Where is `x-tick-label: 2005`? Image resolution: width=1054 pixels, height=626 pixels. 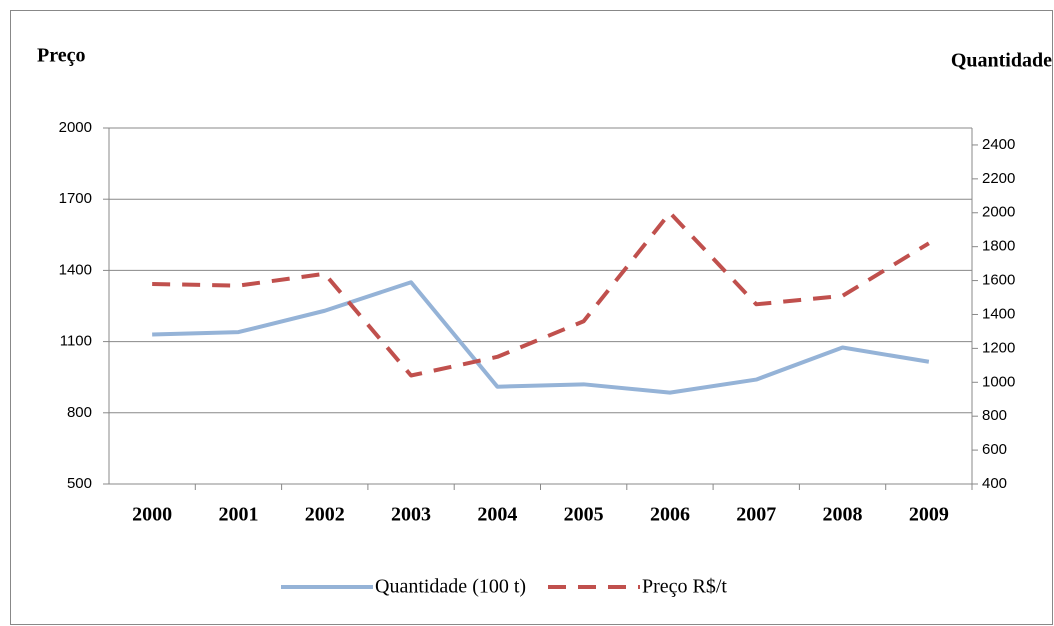
x-tick-label: 2005 is located at coordinates (584, 515).